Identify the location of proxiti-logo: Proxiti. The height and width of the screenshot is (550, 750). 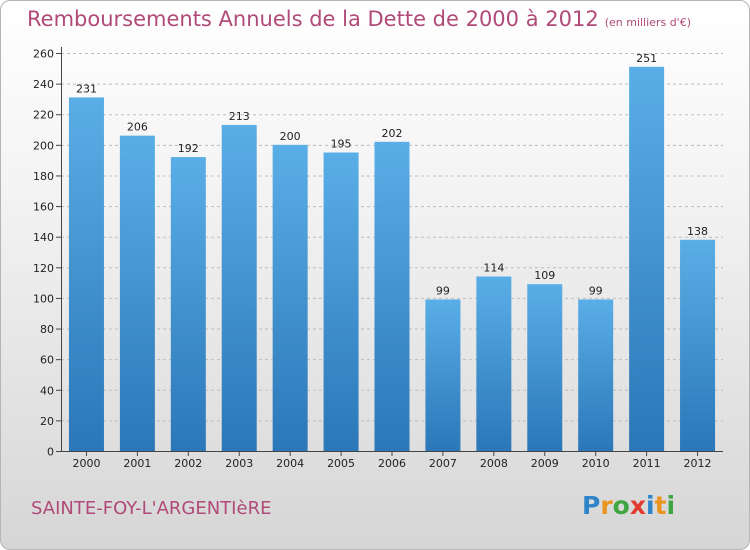
(628, 505).